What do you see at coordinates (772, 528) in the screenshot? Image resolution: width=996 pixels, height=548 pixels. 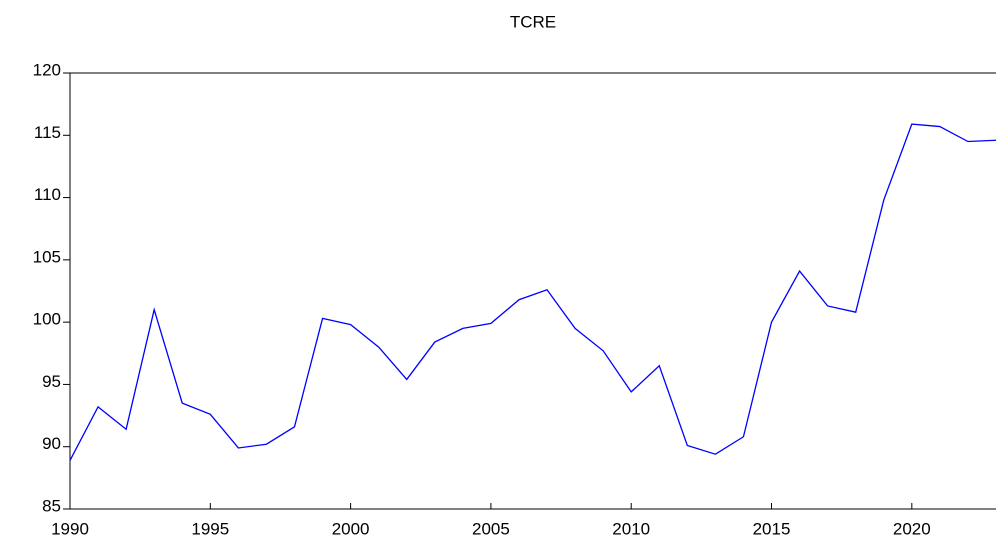 I see `x-tick-label: 2015` at bounding box center [772, 528].